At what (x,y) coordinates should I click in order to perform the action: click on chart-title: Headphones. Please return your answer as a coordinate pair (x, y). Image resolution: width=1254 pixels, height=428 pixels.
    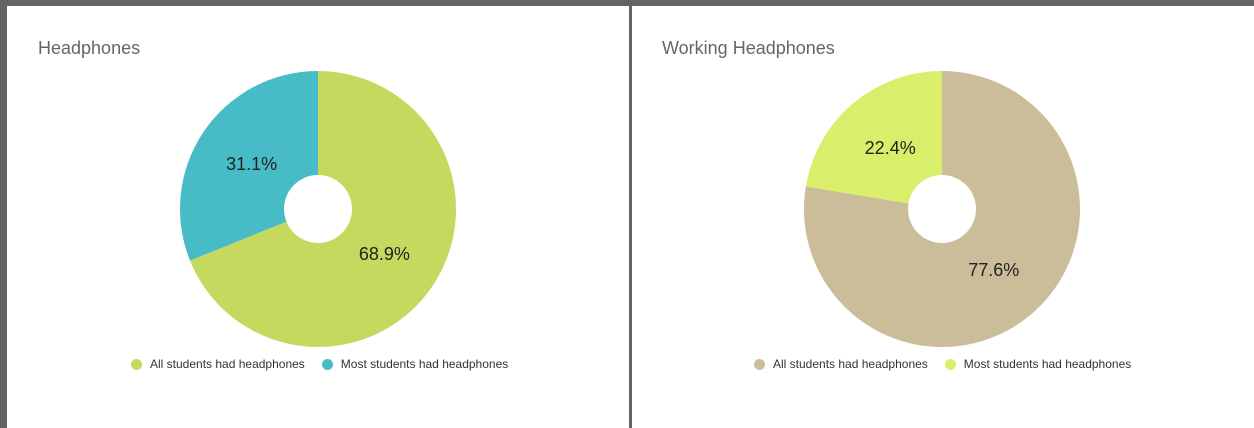
    Looking at the image, I should click on (89, 48).